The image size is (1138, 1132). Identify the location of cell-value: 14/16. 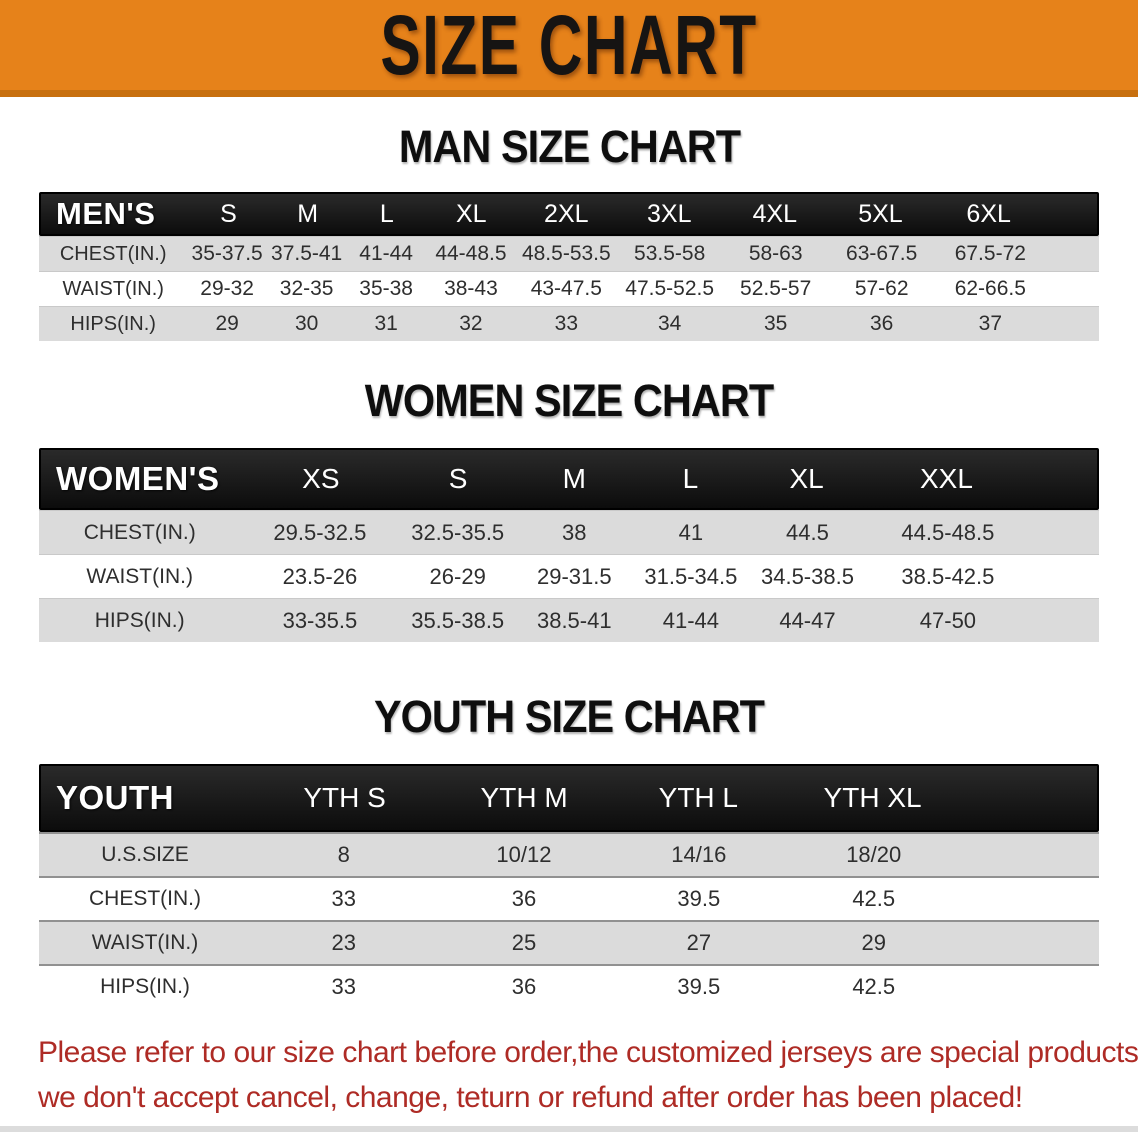
(699, 854).